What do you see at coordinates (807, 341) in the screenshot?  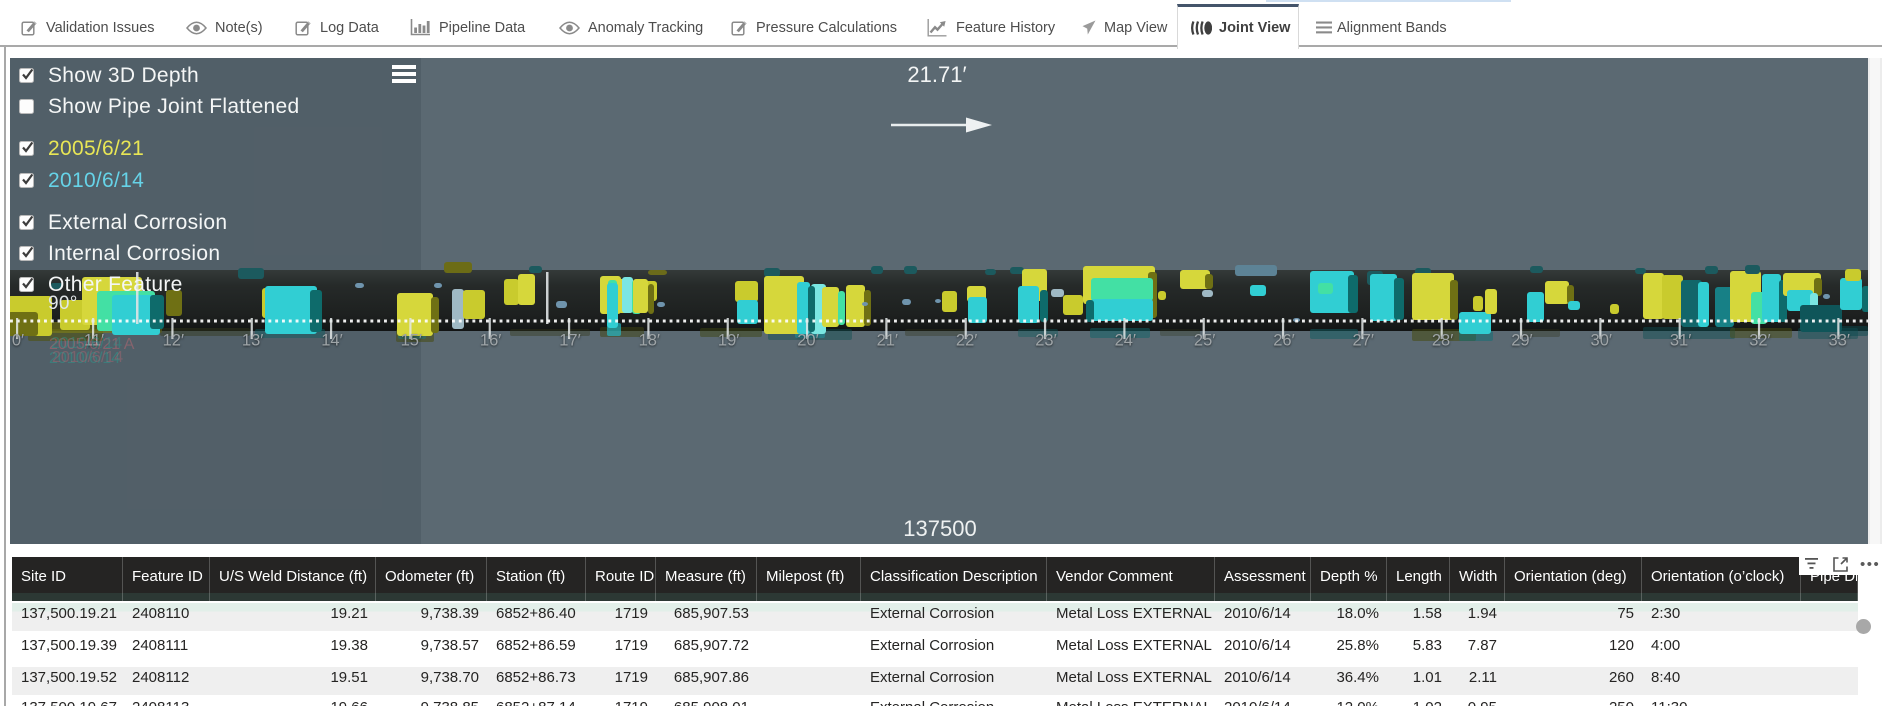 I see `svg-text: 20′` at bounding box center [807, 341].